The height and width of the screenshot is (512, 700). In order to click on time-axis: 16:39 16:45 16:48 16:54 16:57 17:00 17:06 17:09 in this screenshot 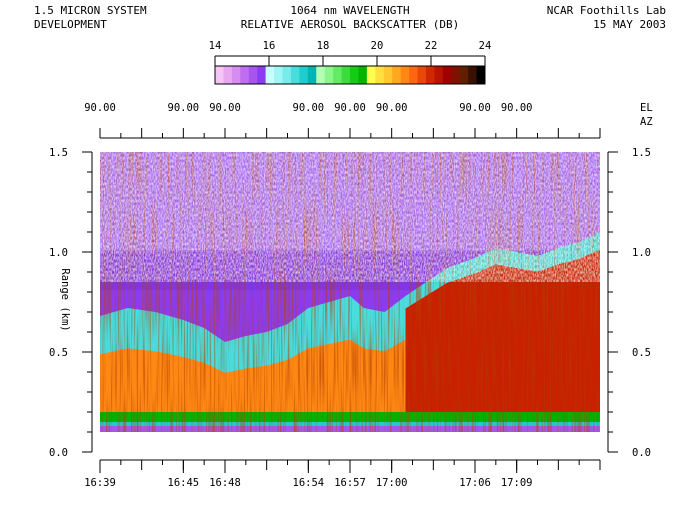, I will do `click(342, 474)`.